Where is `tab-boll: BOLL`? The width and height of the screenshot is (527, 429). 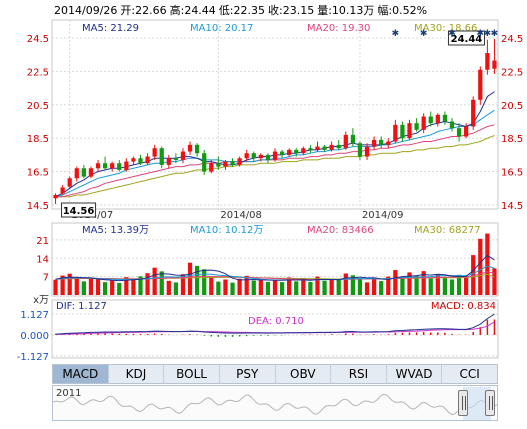 tab-boll: BOLL is located at coordinates (192, 374).